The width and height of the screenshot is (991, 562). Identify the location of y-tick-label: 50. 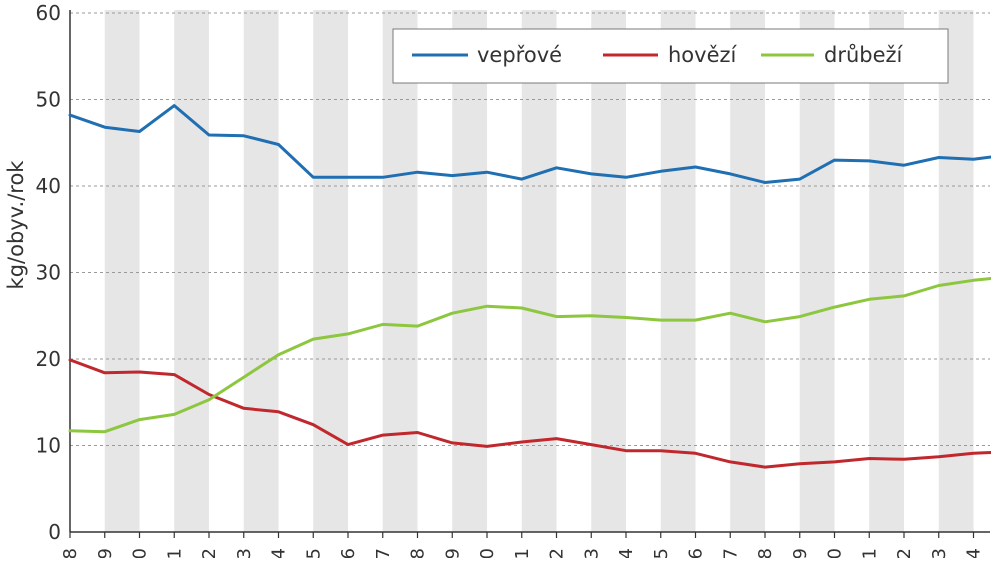
(48, 100).